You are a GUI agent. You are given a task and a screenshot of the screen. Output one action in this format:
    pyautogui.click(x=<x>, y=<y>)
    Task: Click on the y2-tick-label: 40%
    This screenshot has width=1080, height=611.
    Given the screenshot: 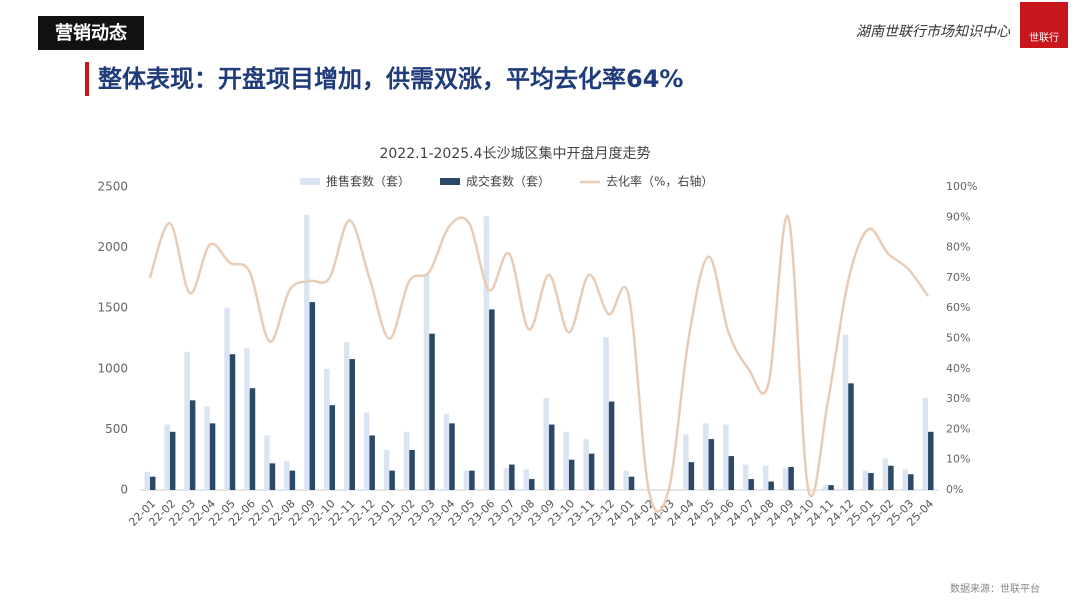 What is the action you would take?
    pyautogui.click(x=958, y=368)
    